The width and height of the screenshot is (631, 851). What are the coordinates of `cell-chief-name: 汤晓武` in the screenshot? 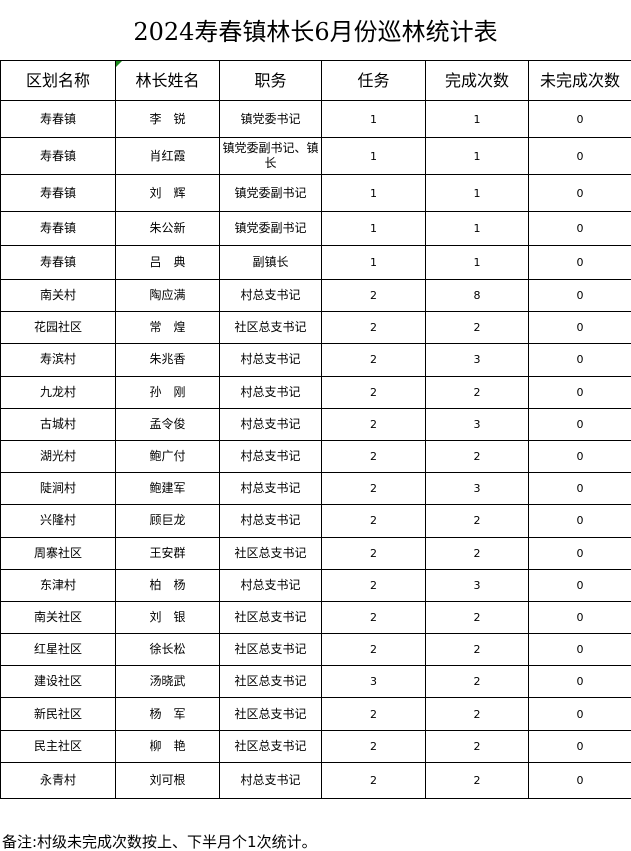 It's located at (167, 682).